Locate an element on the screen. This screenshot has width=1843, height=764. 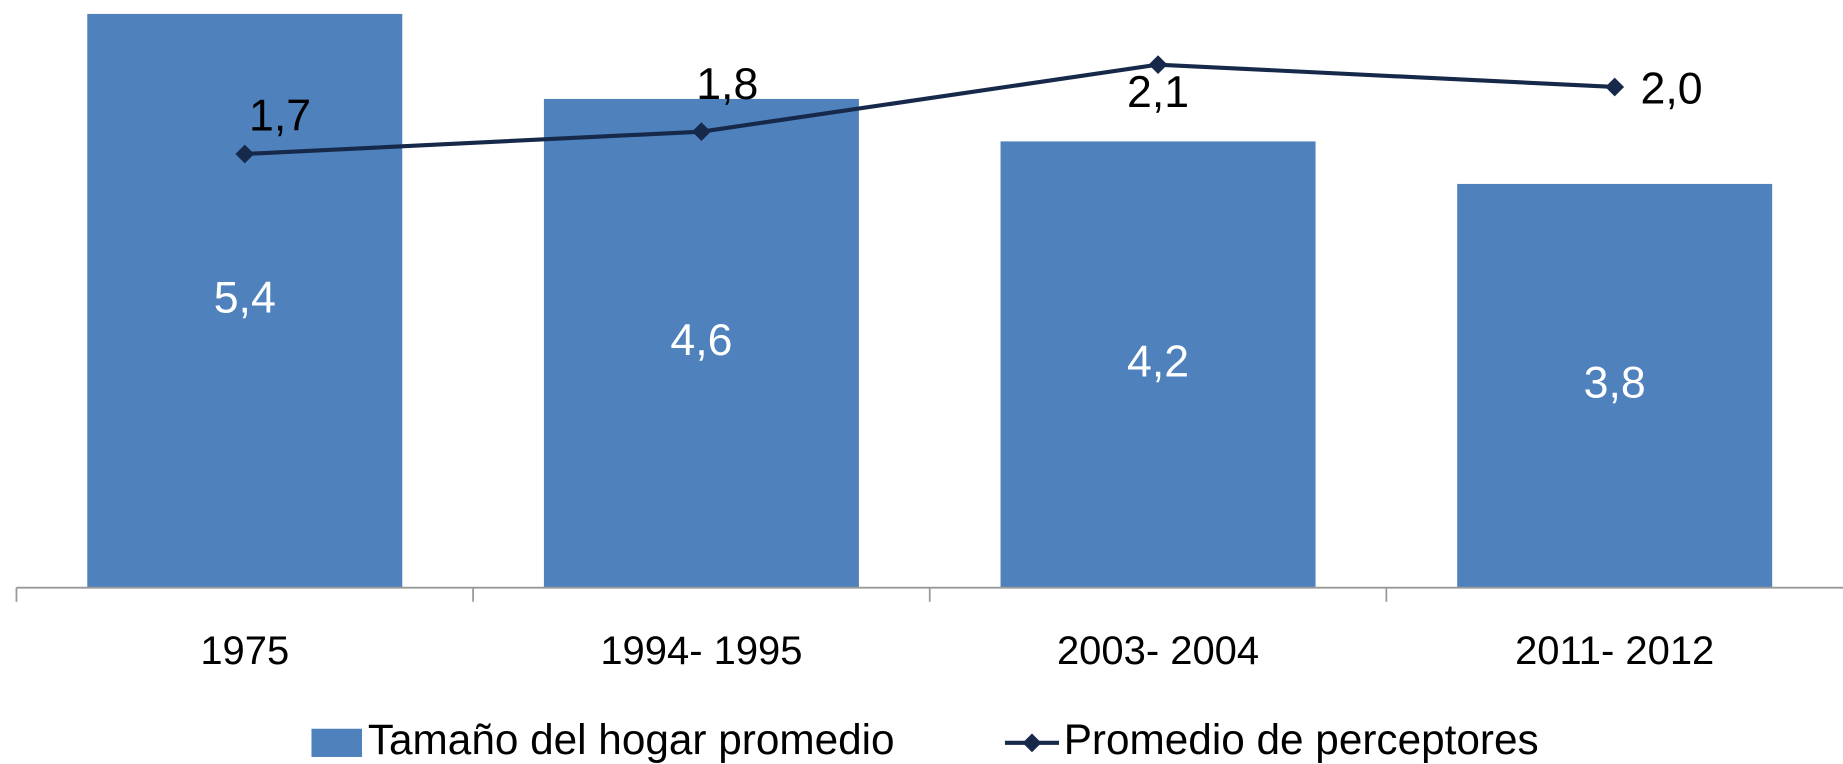
x-tick-label: 2003- 2004 is located at coordinates (1158, 651).